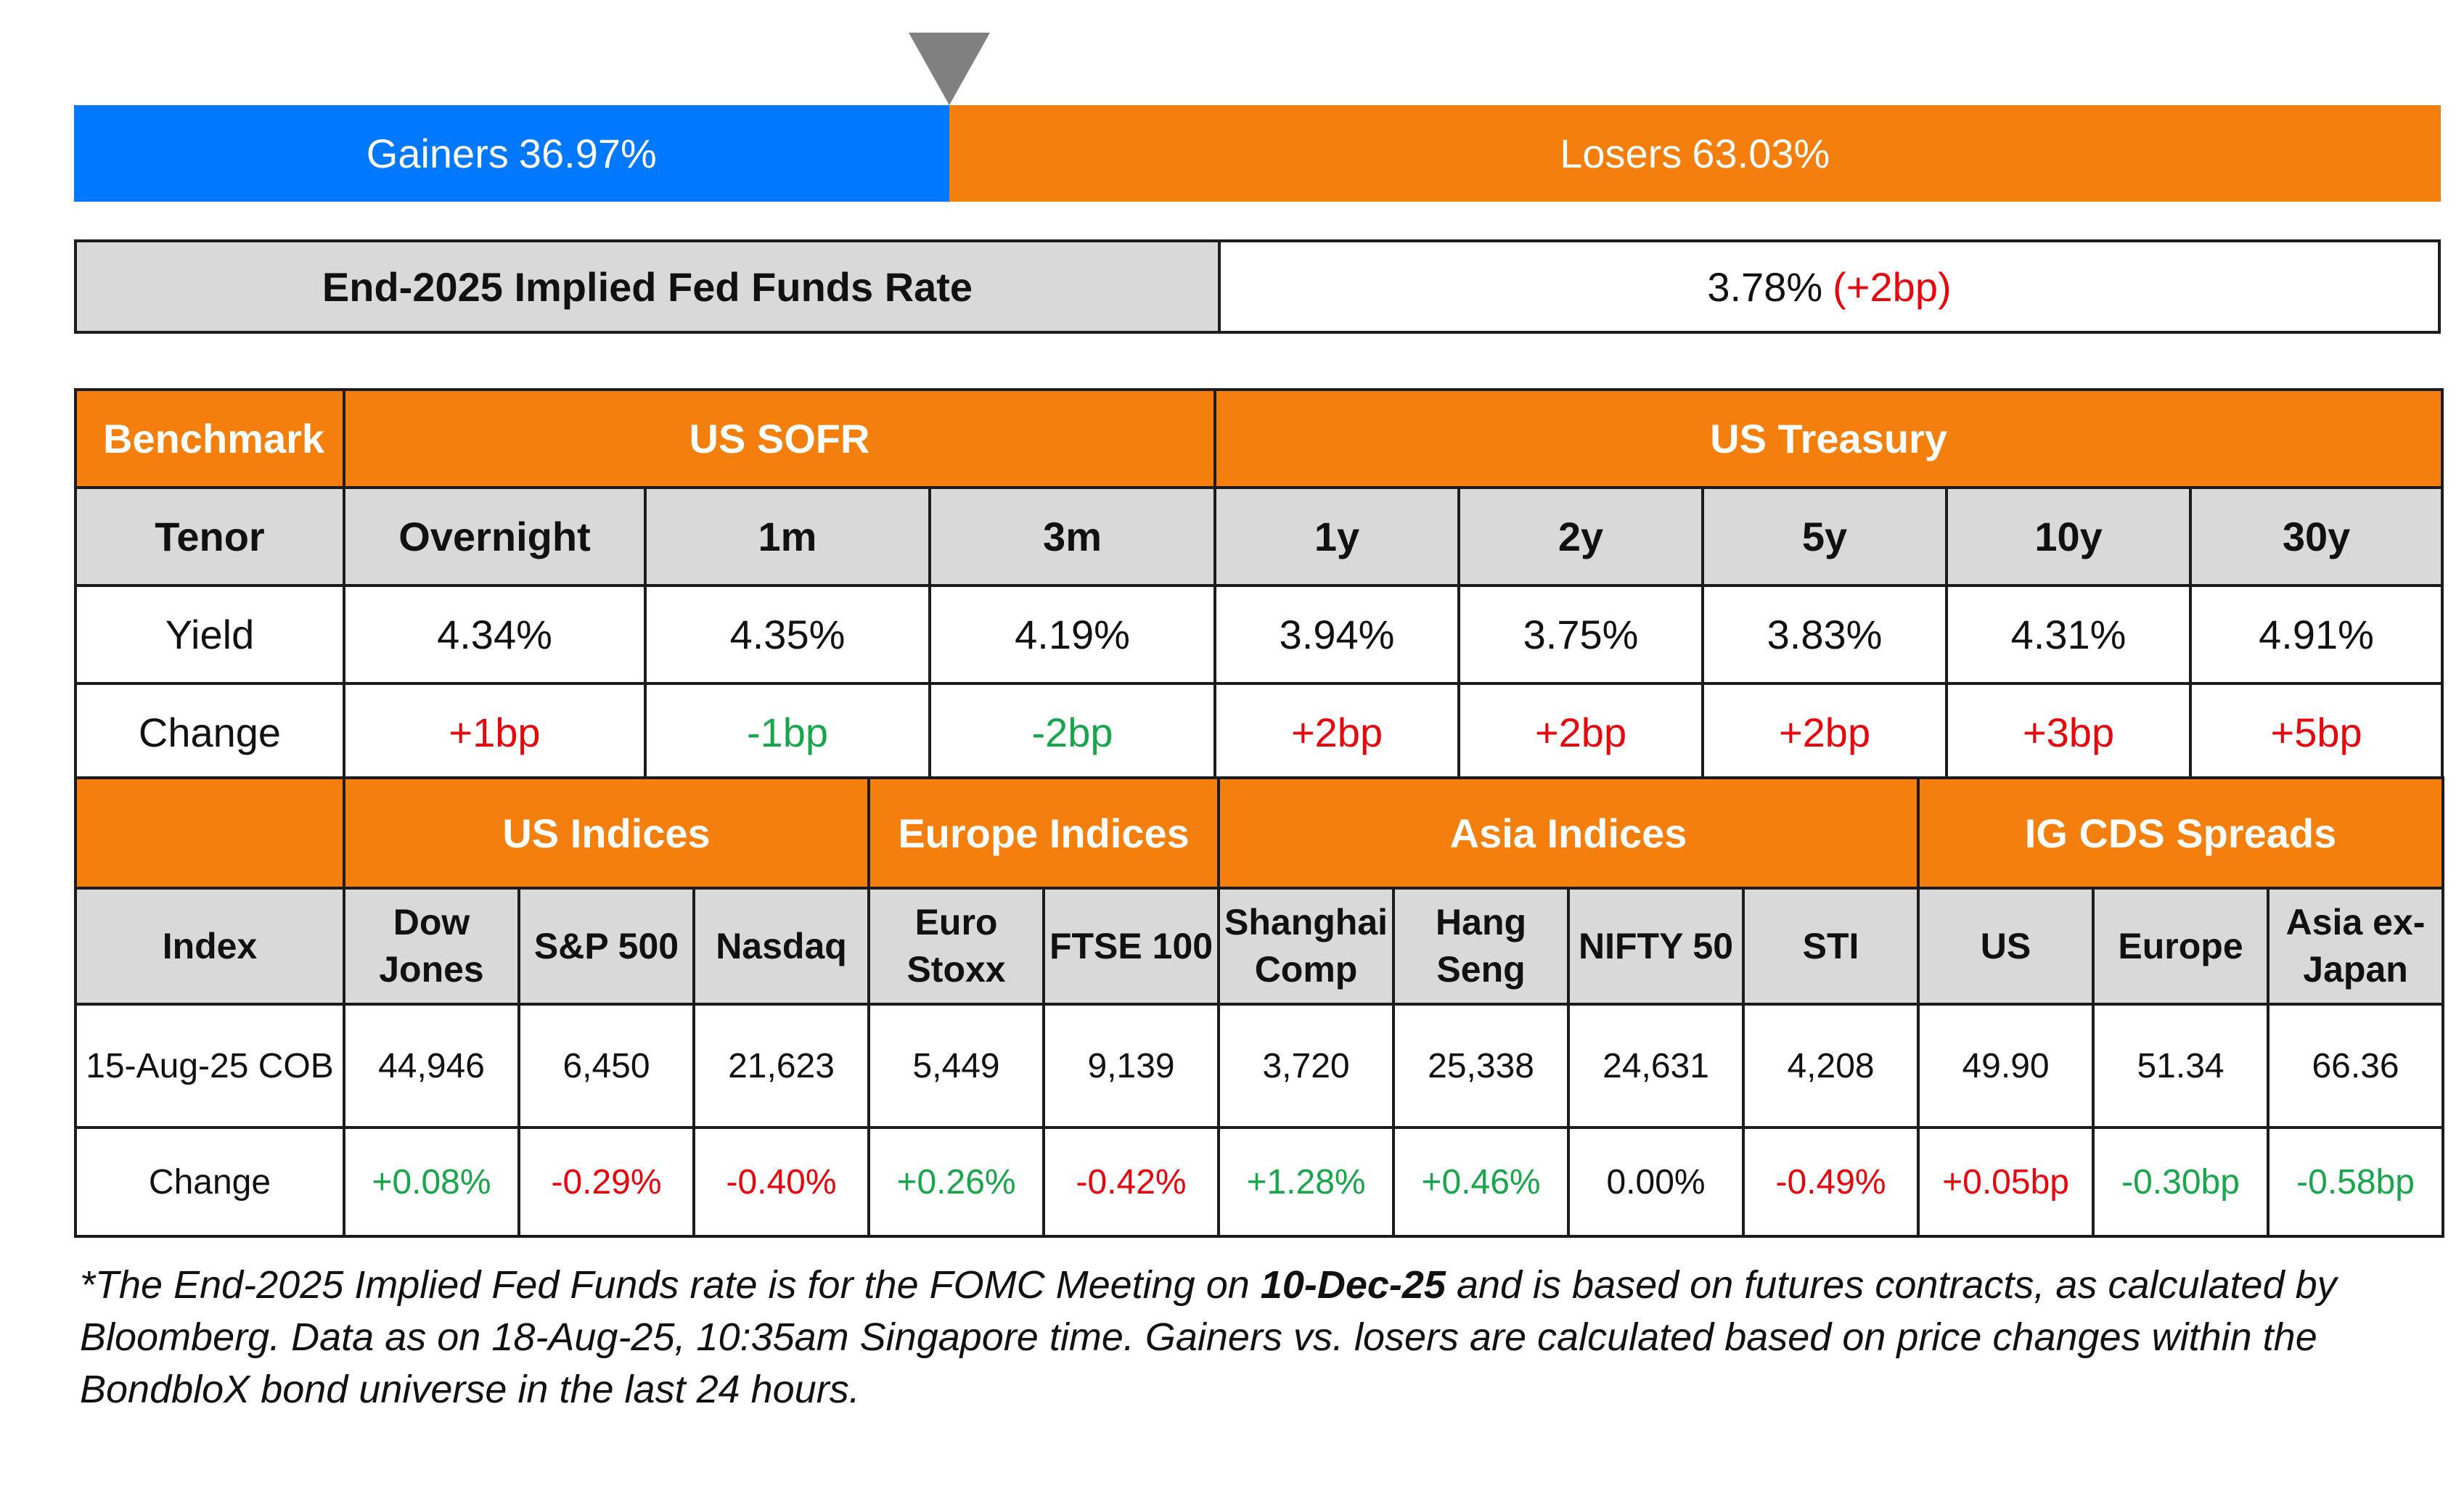 The height and width of the screenshot is (1491, 2464). What do you see at coordinates (1481, 922) in the screenshot?
I see `index-name-line: Hang` at bounding box center [1481, 922].